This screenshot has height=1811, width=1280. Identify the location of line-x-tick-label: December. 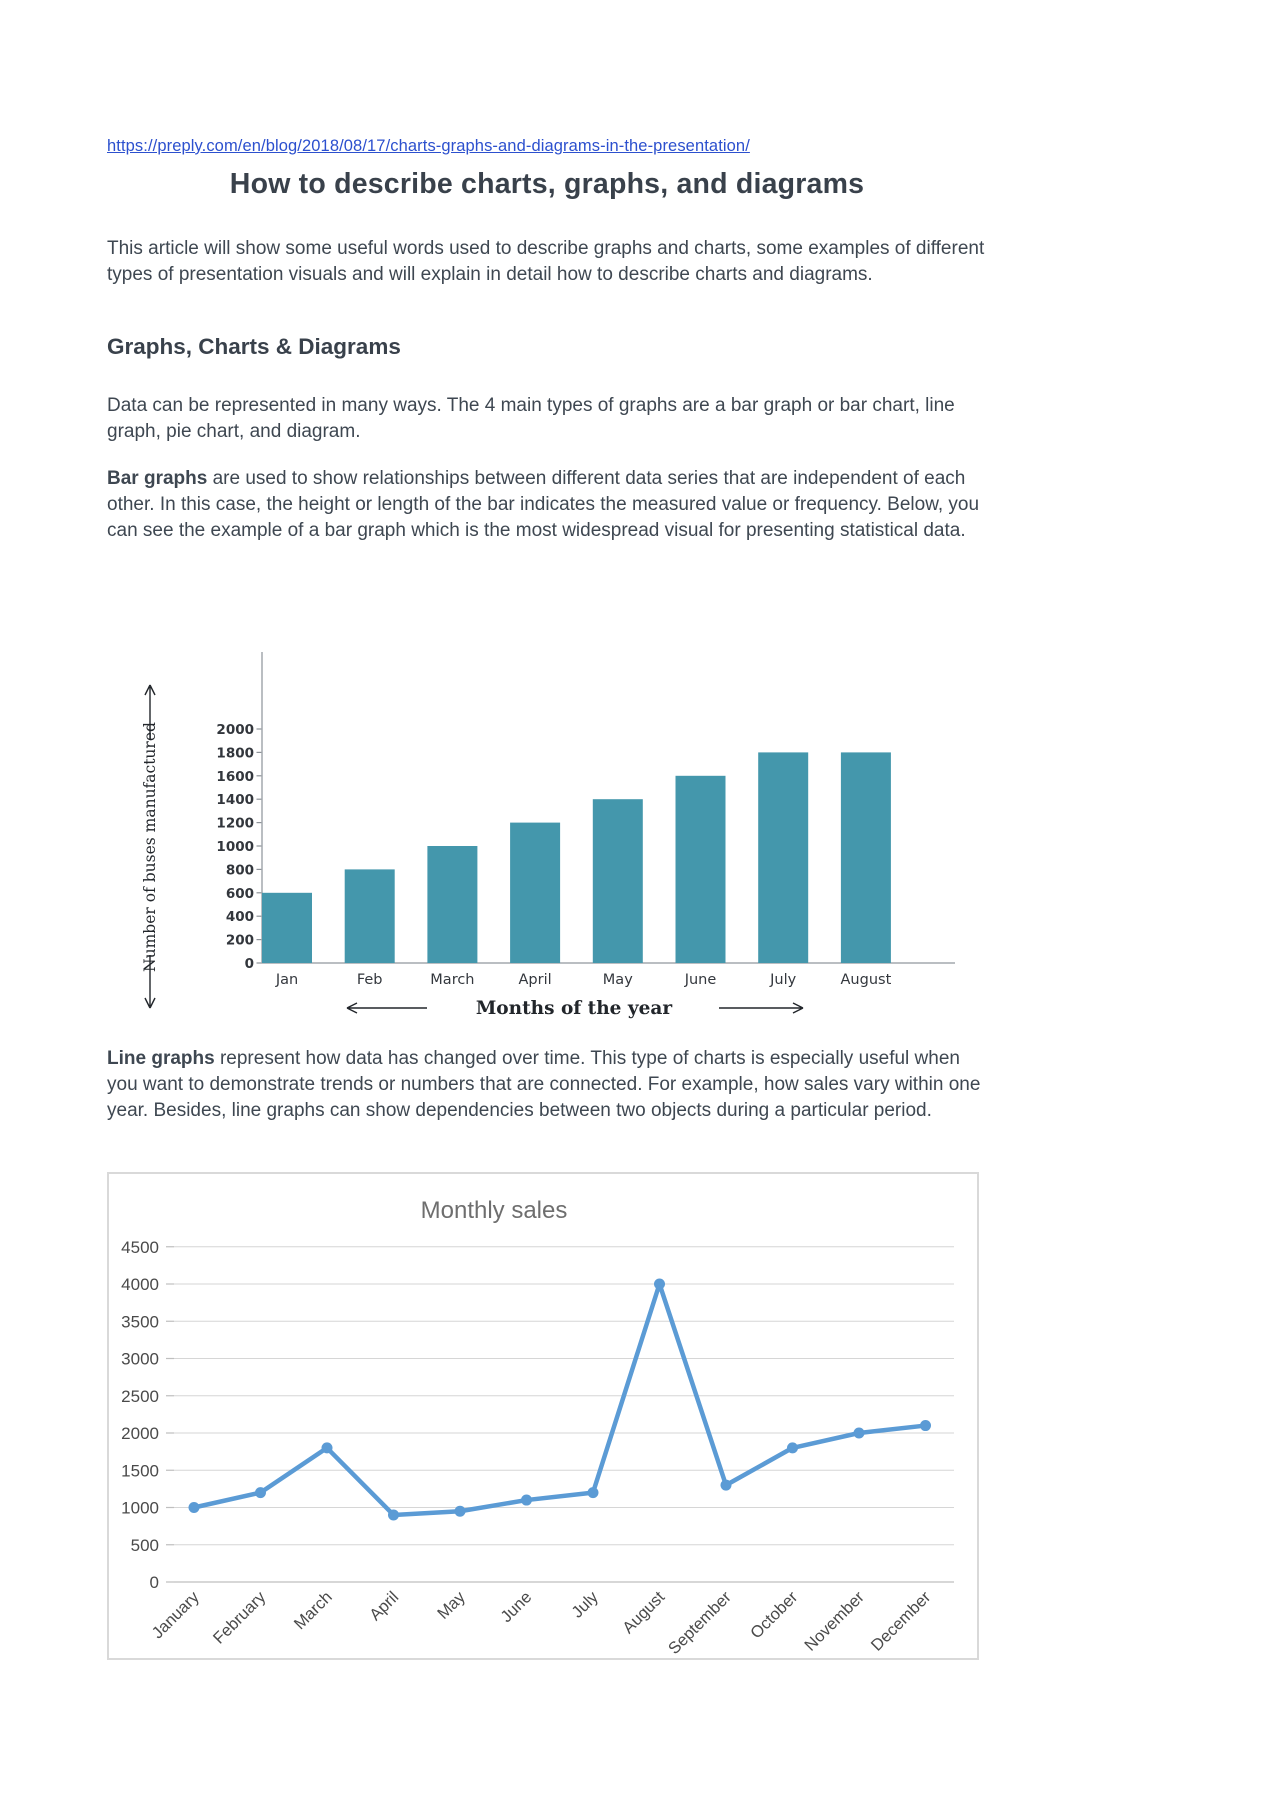
(901, 1621).